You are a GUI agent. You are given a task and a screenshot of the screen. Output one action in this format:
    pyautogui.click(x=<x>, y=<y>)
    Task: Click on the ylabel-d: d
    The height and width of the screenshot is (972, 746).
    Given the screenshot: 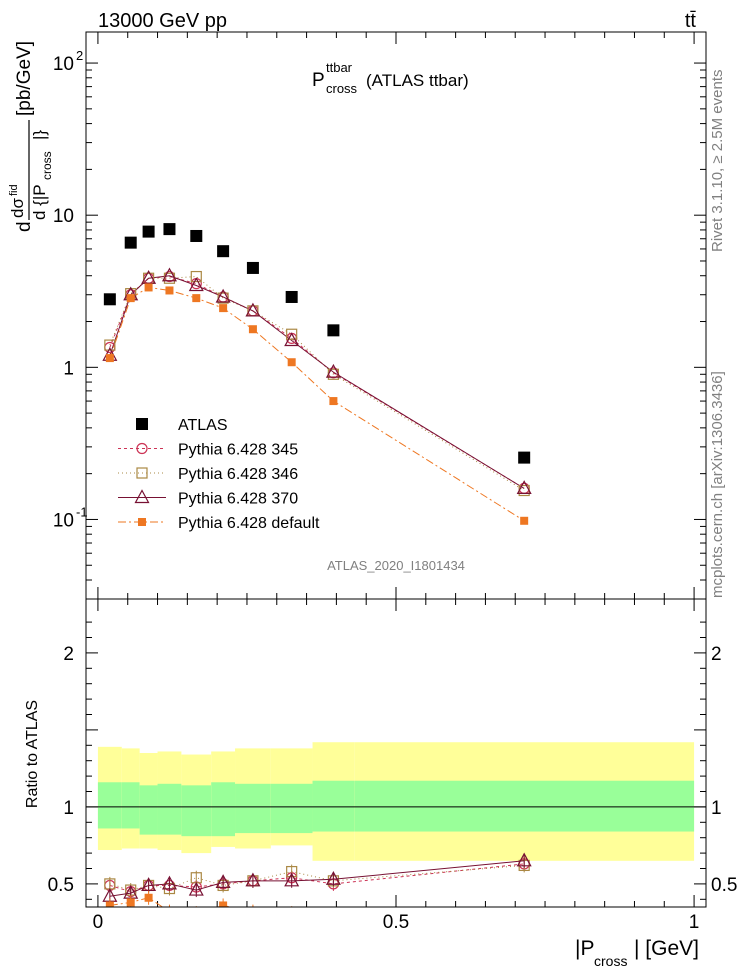 What is the action you would take?
    pyautogui.click(x=24, y=226)
    